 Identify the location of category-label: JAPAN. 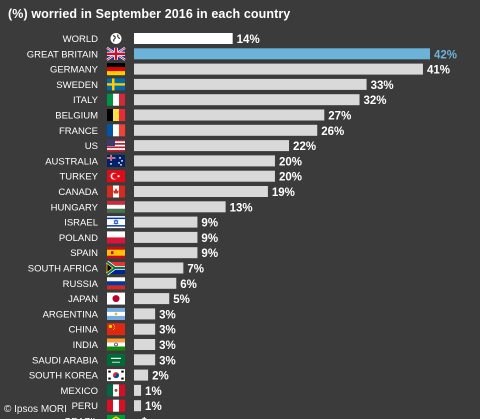
(83, 299).